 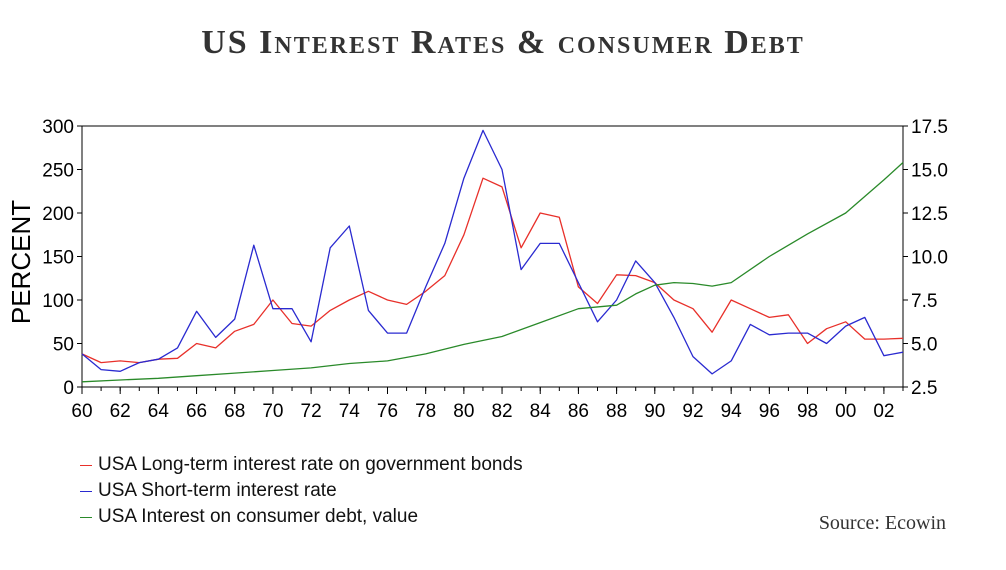 What do you see at coordinates (196, 411) in the screenshot?
I see `x-tick-label: 66` at bounding box center [196, 411].